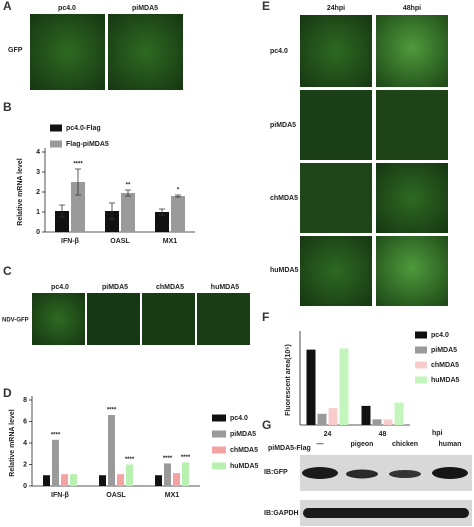 This screenshot has height=527, width=474. What do you see at coordinates (38, 192) in the screenshot?
I see `y-tick-label: 2` at bounding box center [38, 192].